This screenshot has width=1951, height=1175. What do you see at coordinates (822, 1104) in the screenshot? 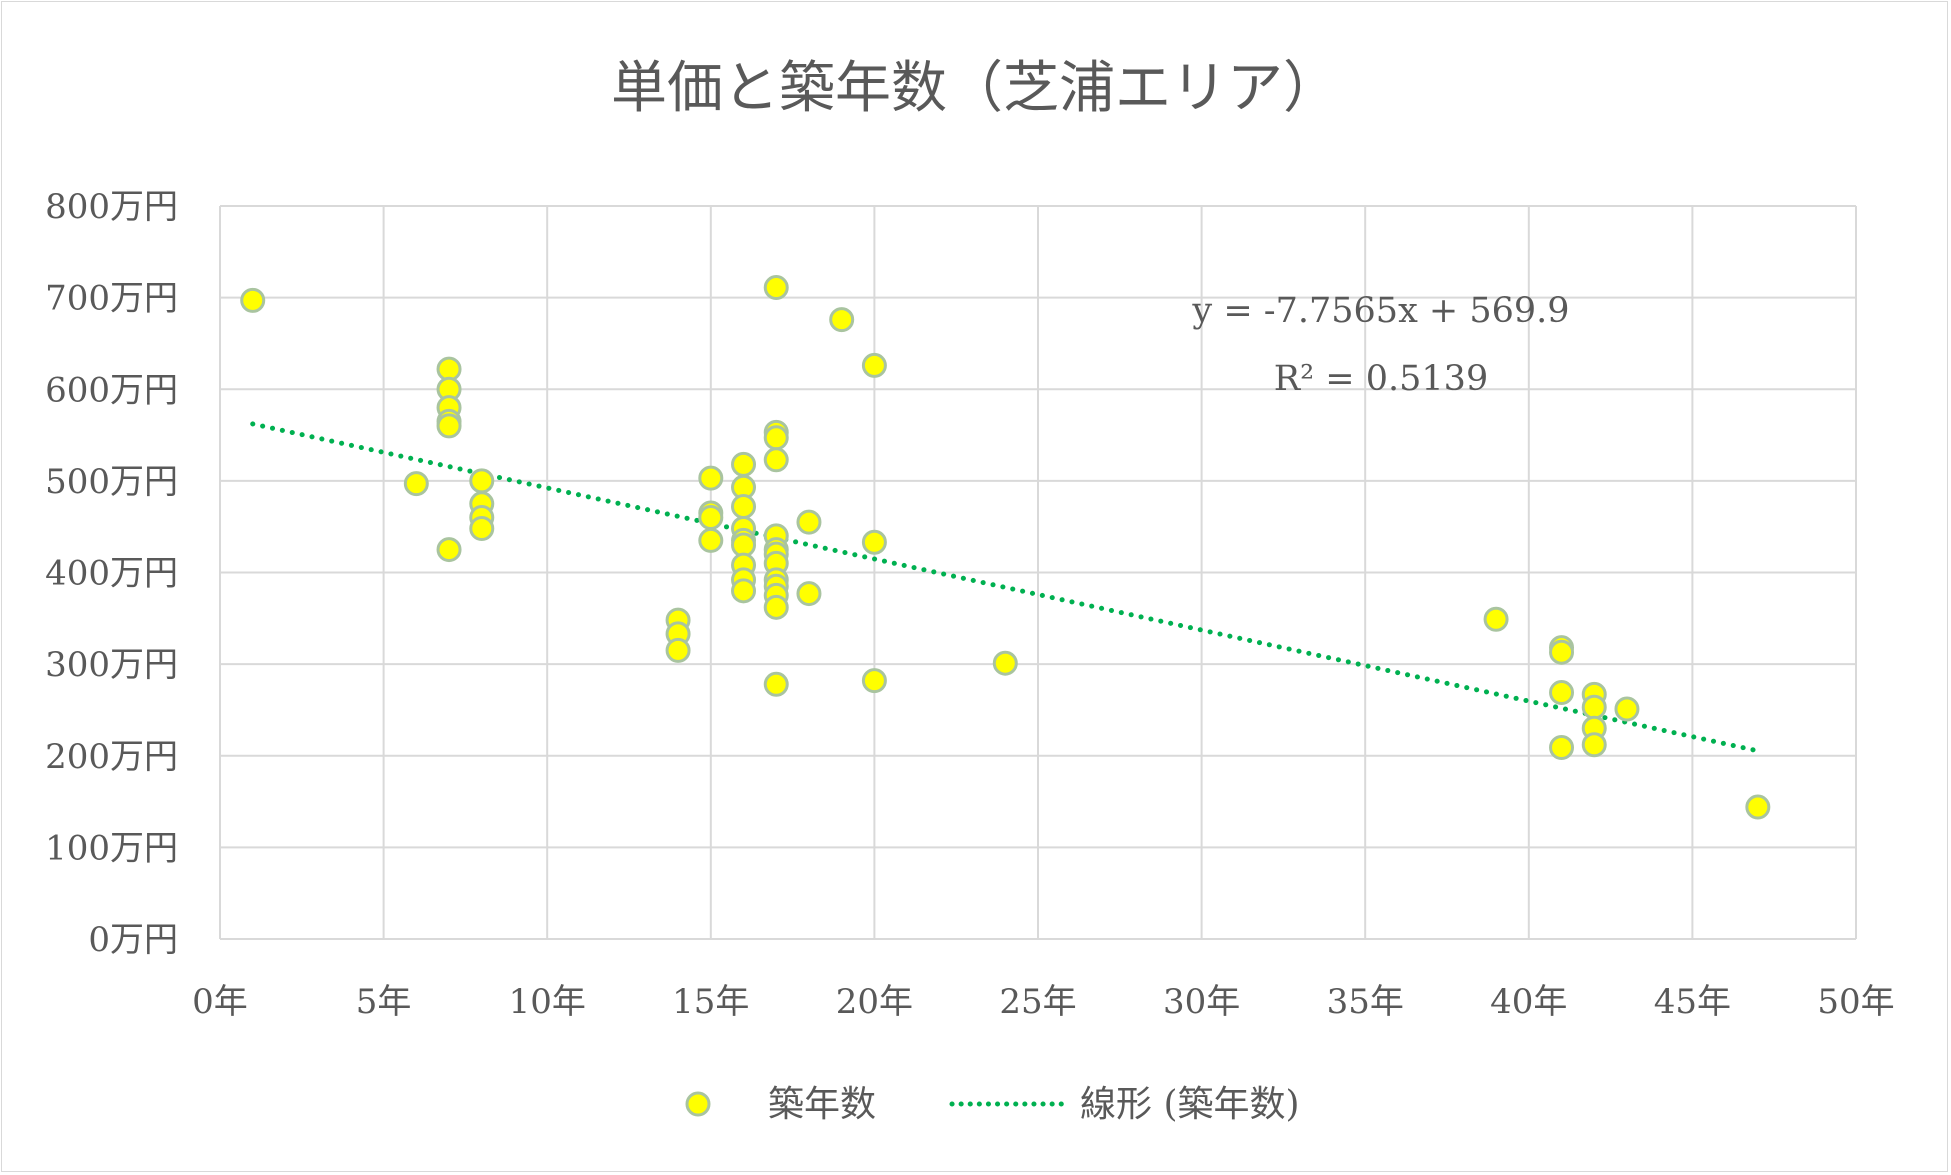
I see `legend-label-scatter: 築年数` at bounding box center [822, 1104].